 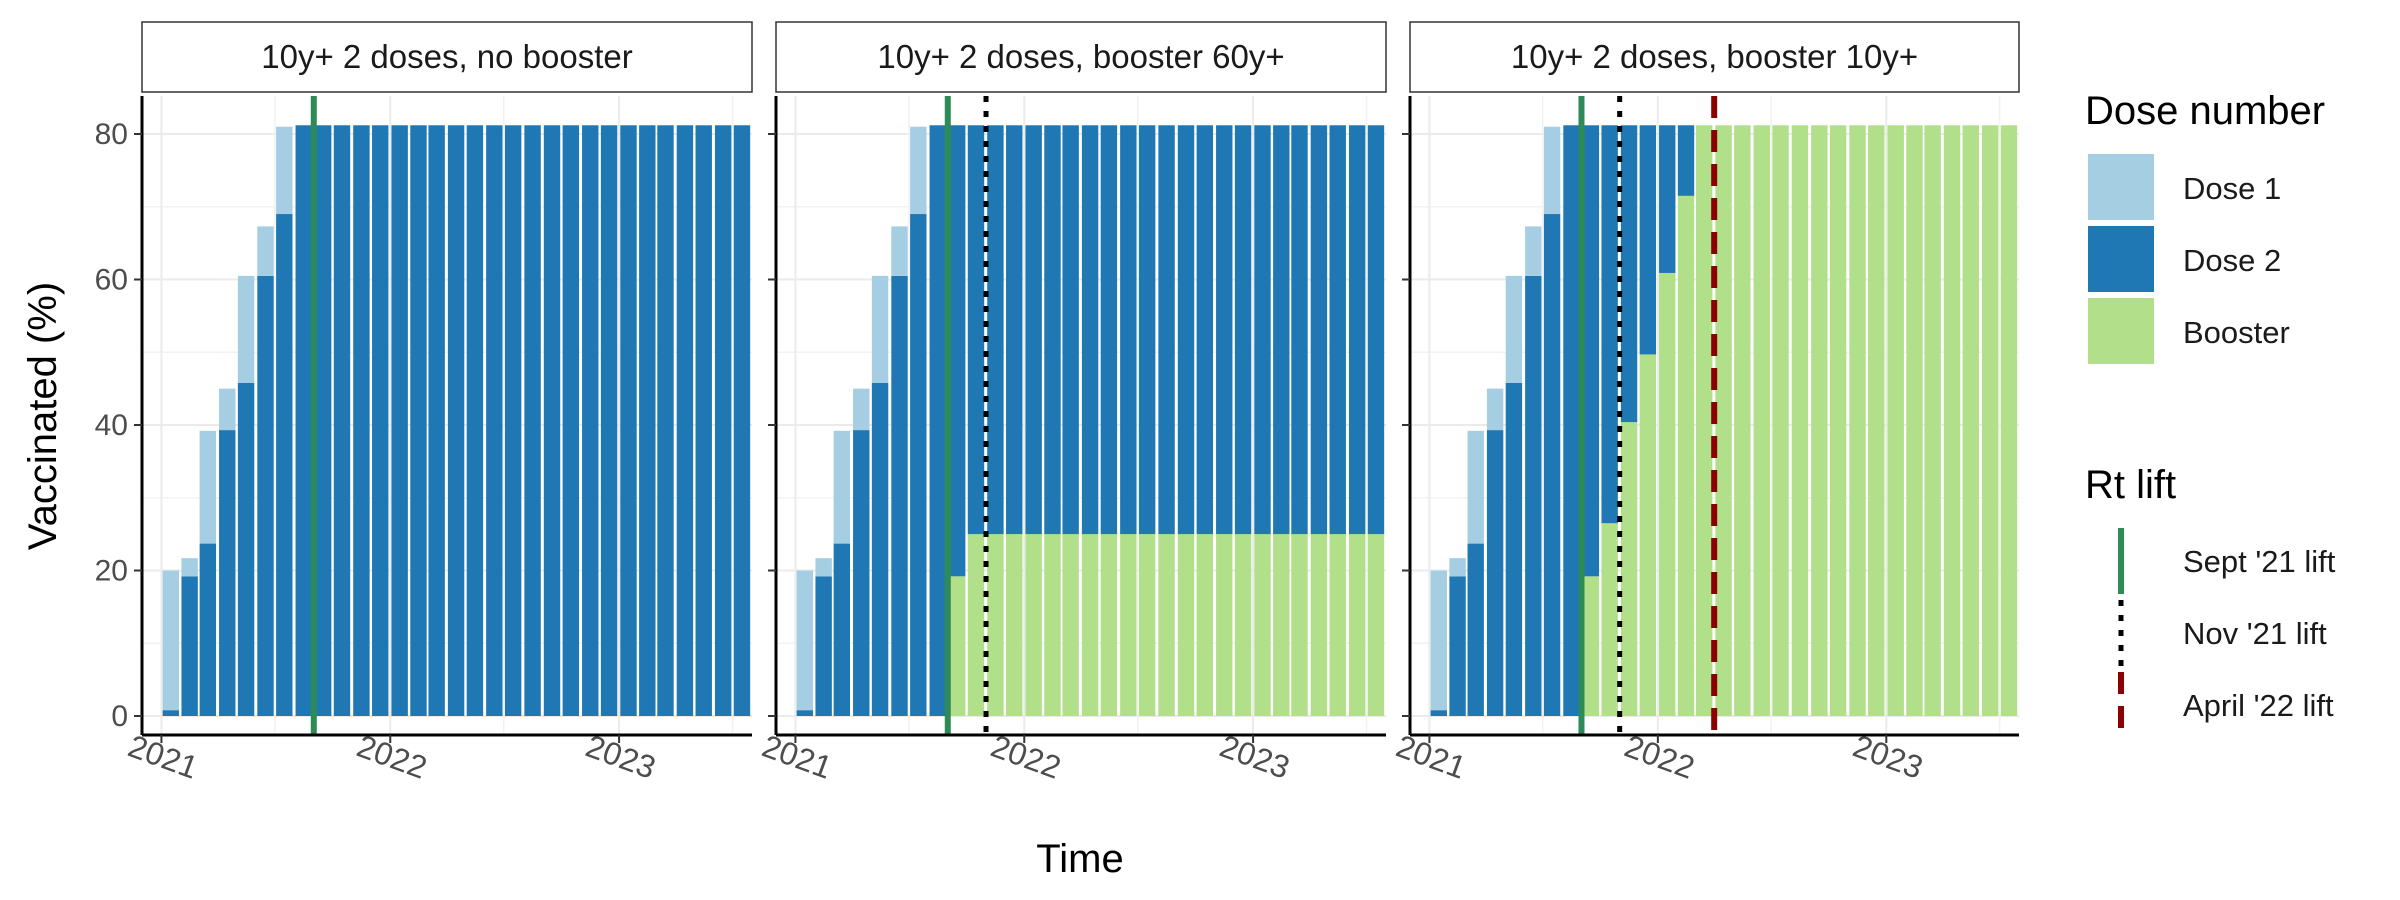 I want to click on panel-title: 10y+ 2 doses, no booster, so click(x=447, y=56).